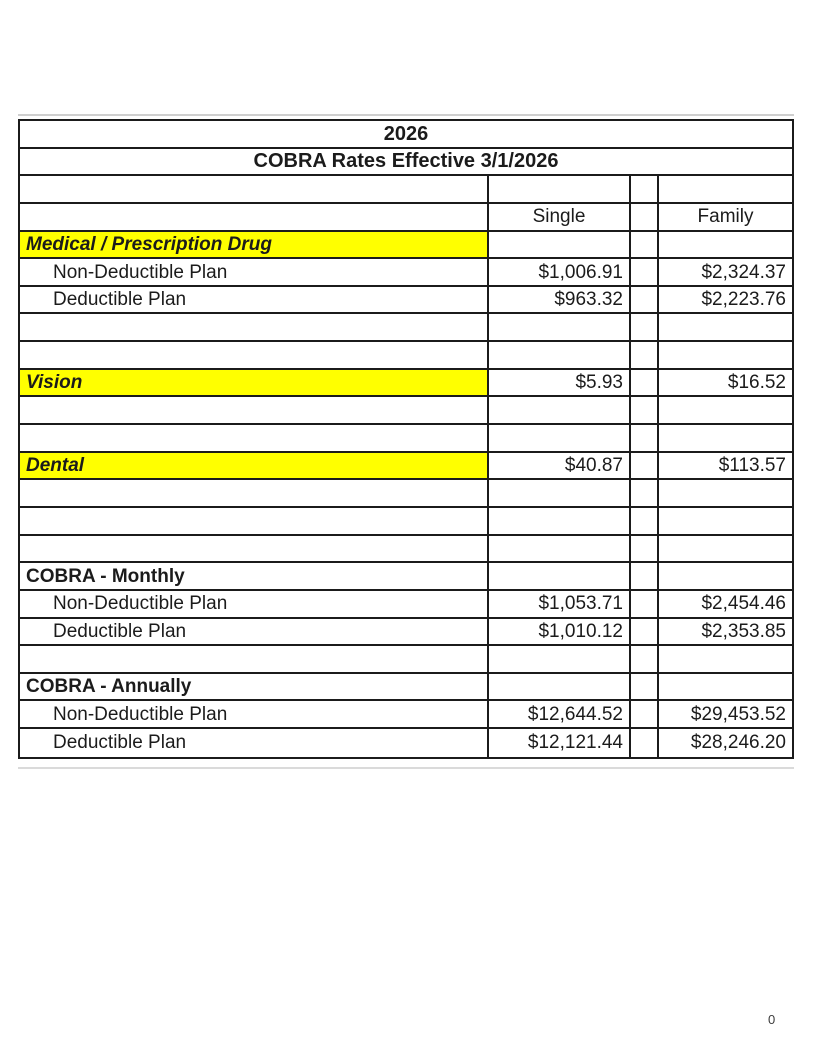 This screenshot has width=816, height=1056. I want to click on row-label-cell: COBRA - Annually, so click(109, 687).